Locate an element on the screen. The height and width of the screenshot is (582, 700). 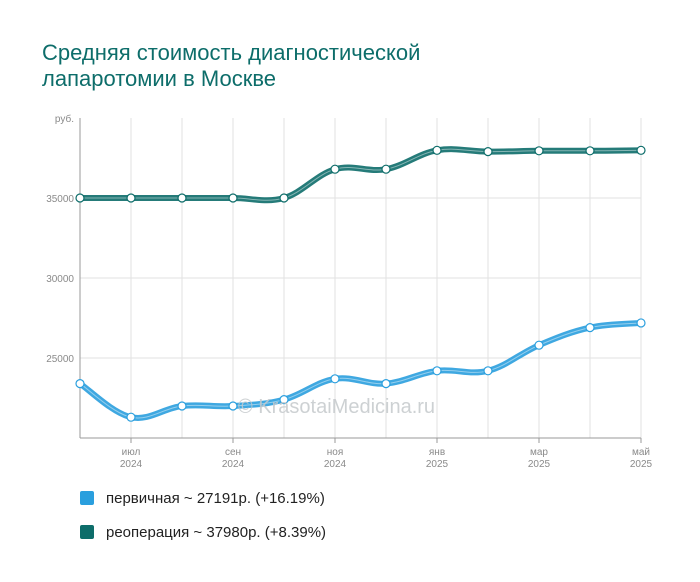
chart-title-line-2: лапаротомии в Москве is located at coordinates (159, 78).